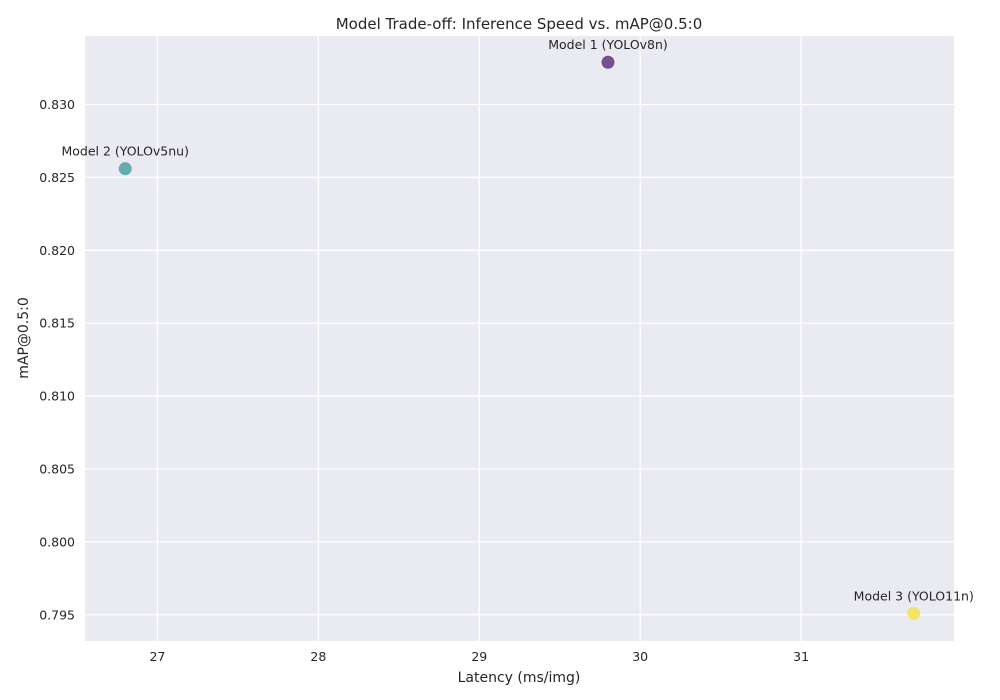  What do you see at coordinates (125, 151) in the screenshot?
I see `point-label: Model 2 (YOLOv5nu)` at bounding box center [125, 151].